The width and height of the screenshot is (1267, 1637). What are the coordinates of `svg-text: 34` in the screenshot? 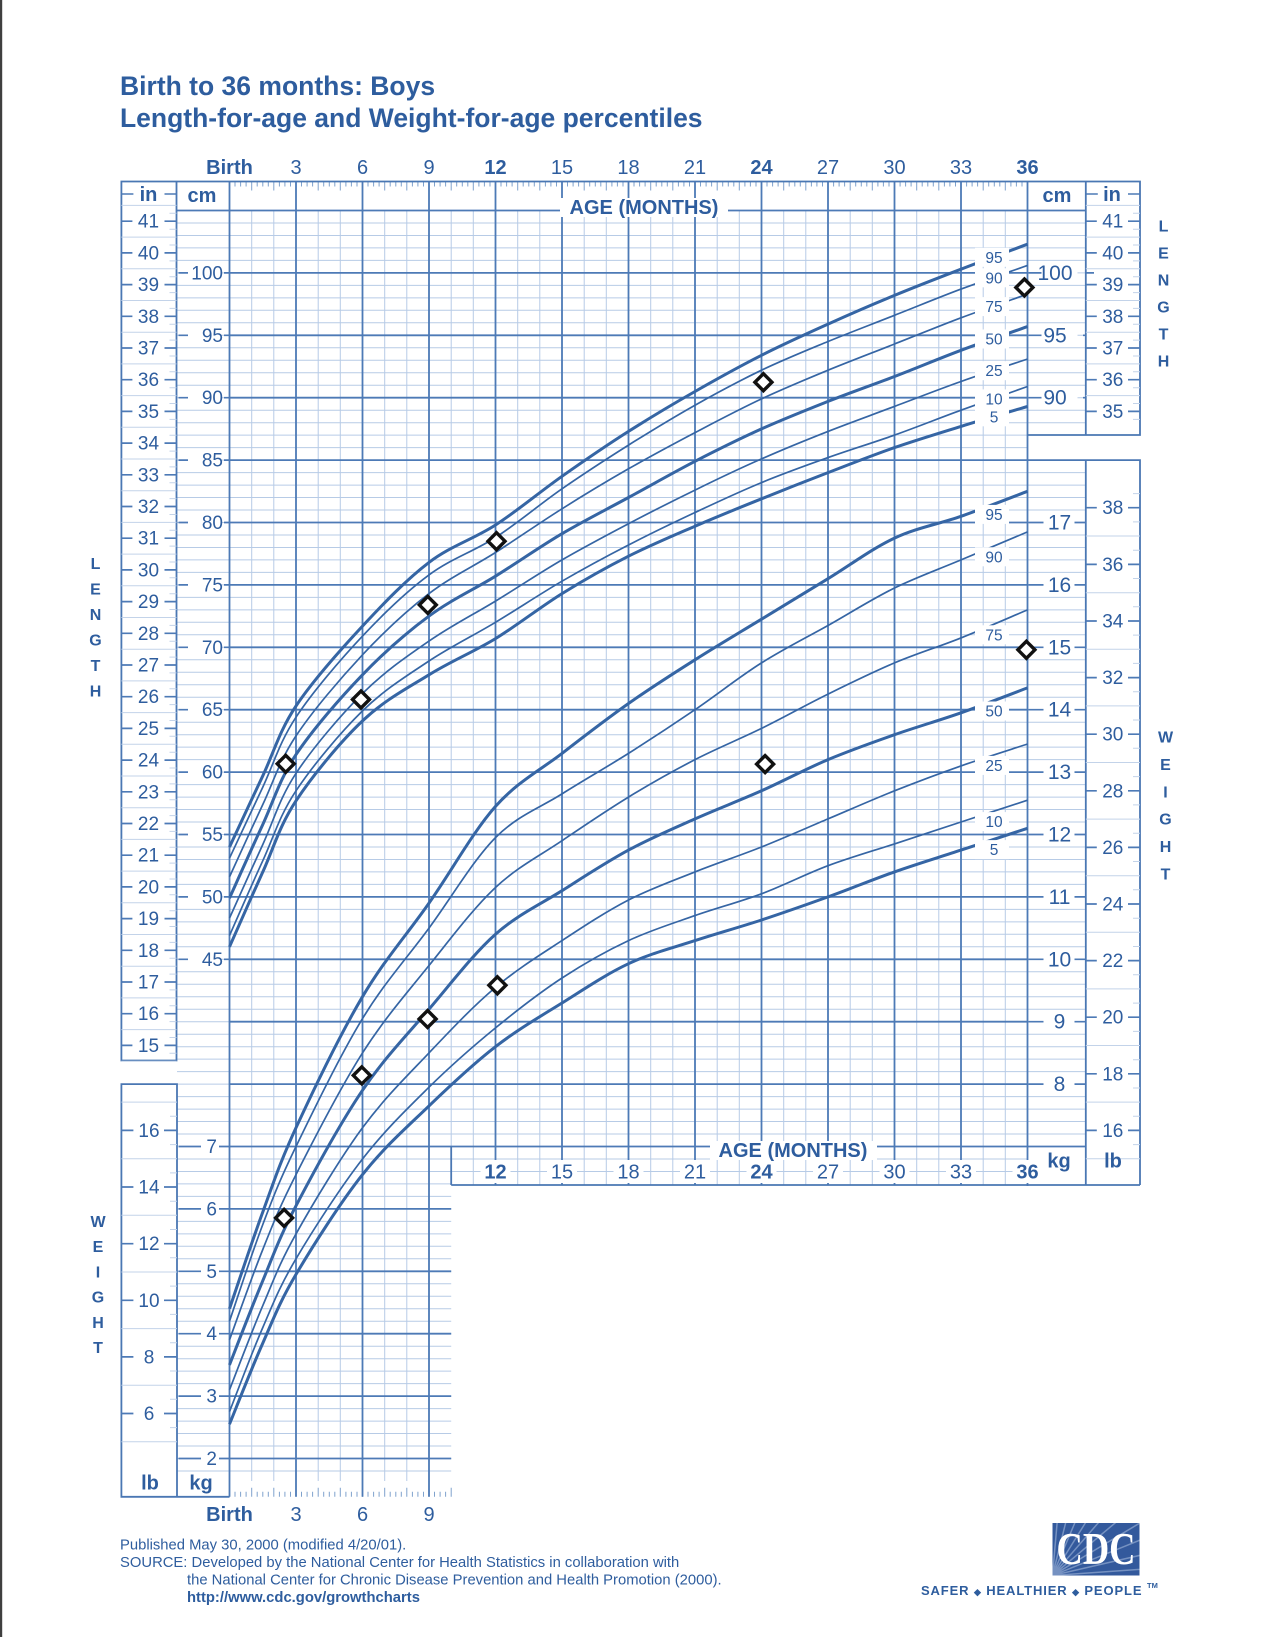 It's located at (1113, 622).